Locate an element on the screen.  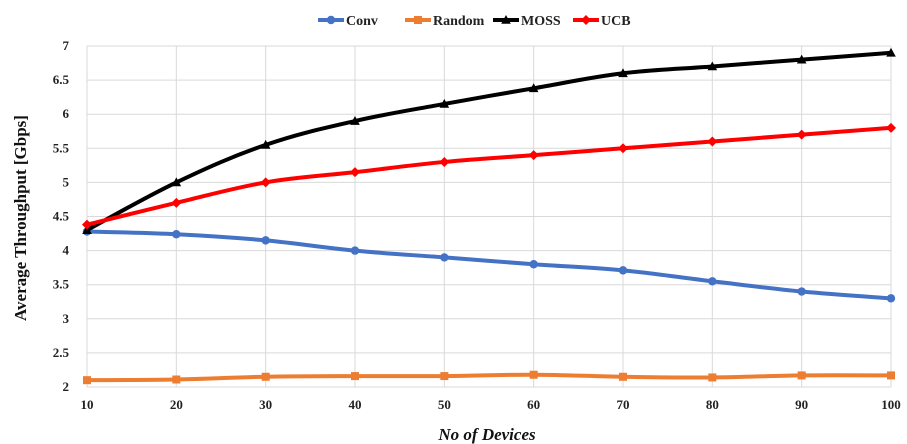
legend-label: Random is located at coordinates (459, 21).